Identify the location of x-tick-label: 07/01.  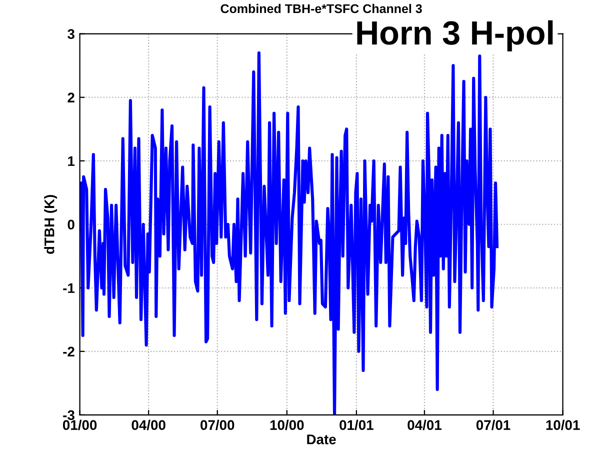
(493, 425).